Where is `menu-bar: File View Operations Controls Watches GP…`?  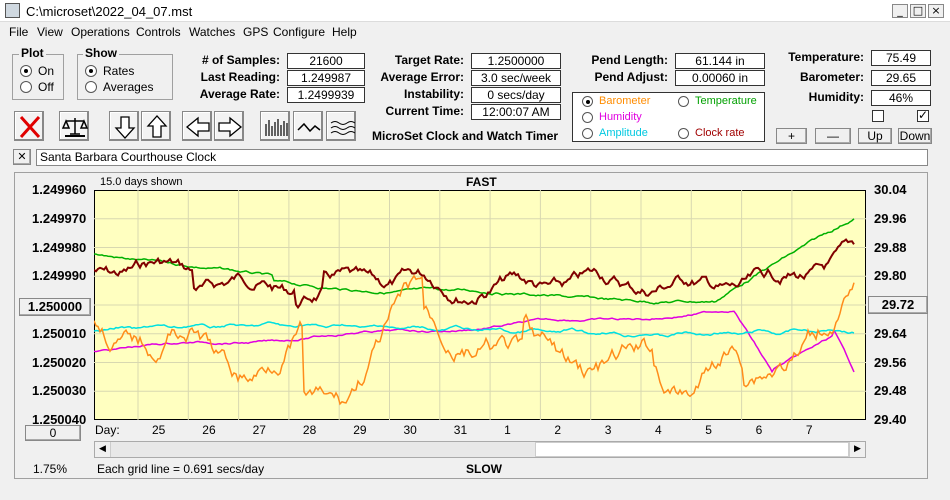
menu-bar: File View Operations Controls Watches GP… is located at coordinates (475, 32).